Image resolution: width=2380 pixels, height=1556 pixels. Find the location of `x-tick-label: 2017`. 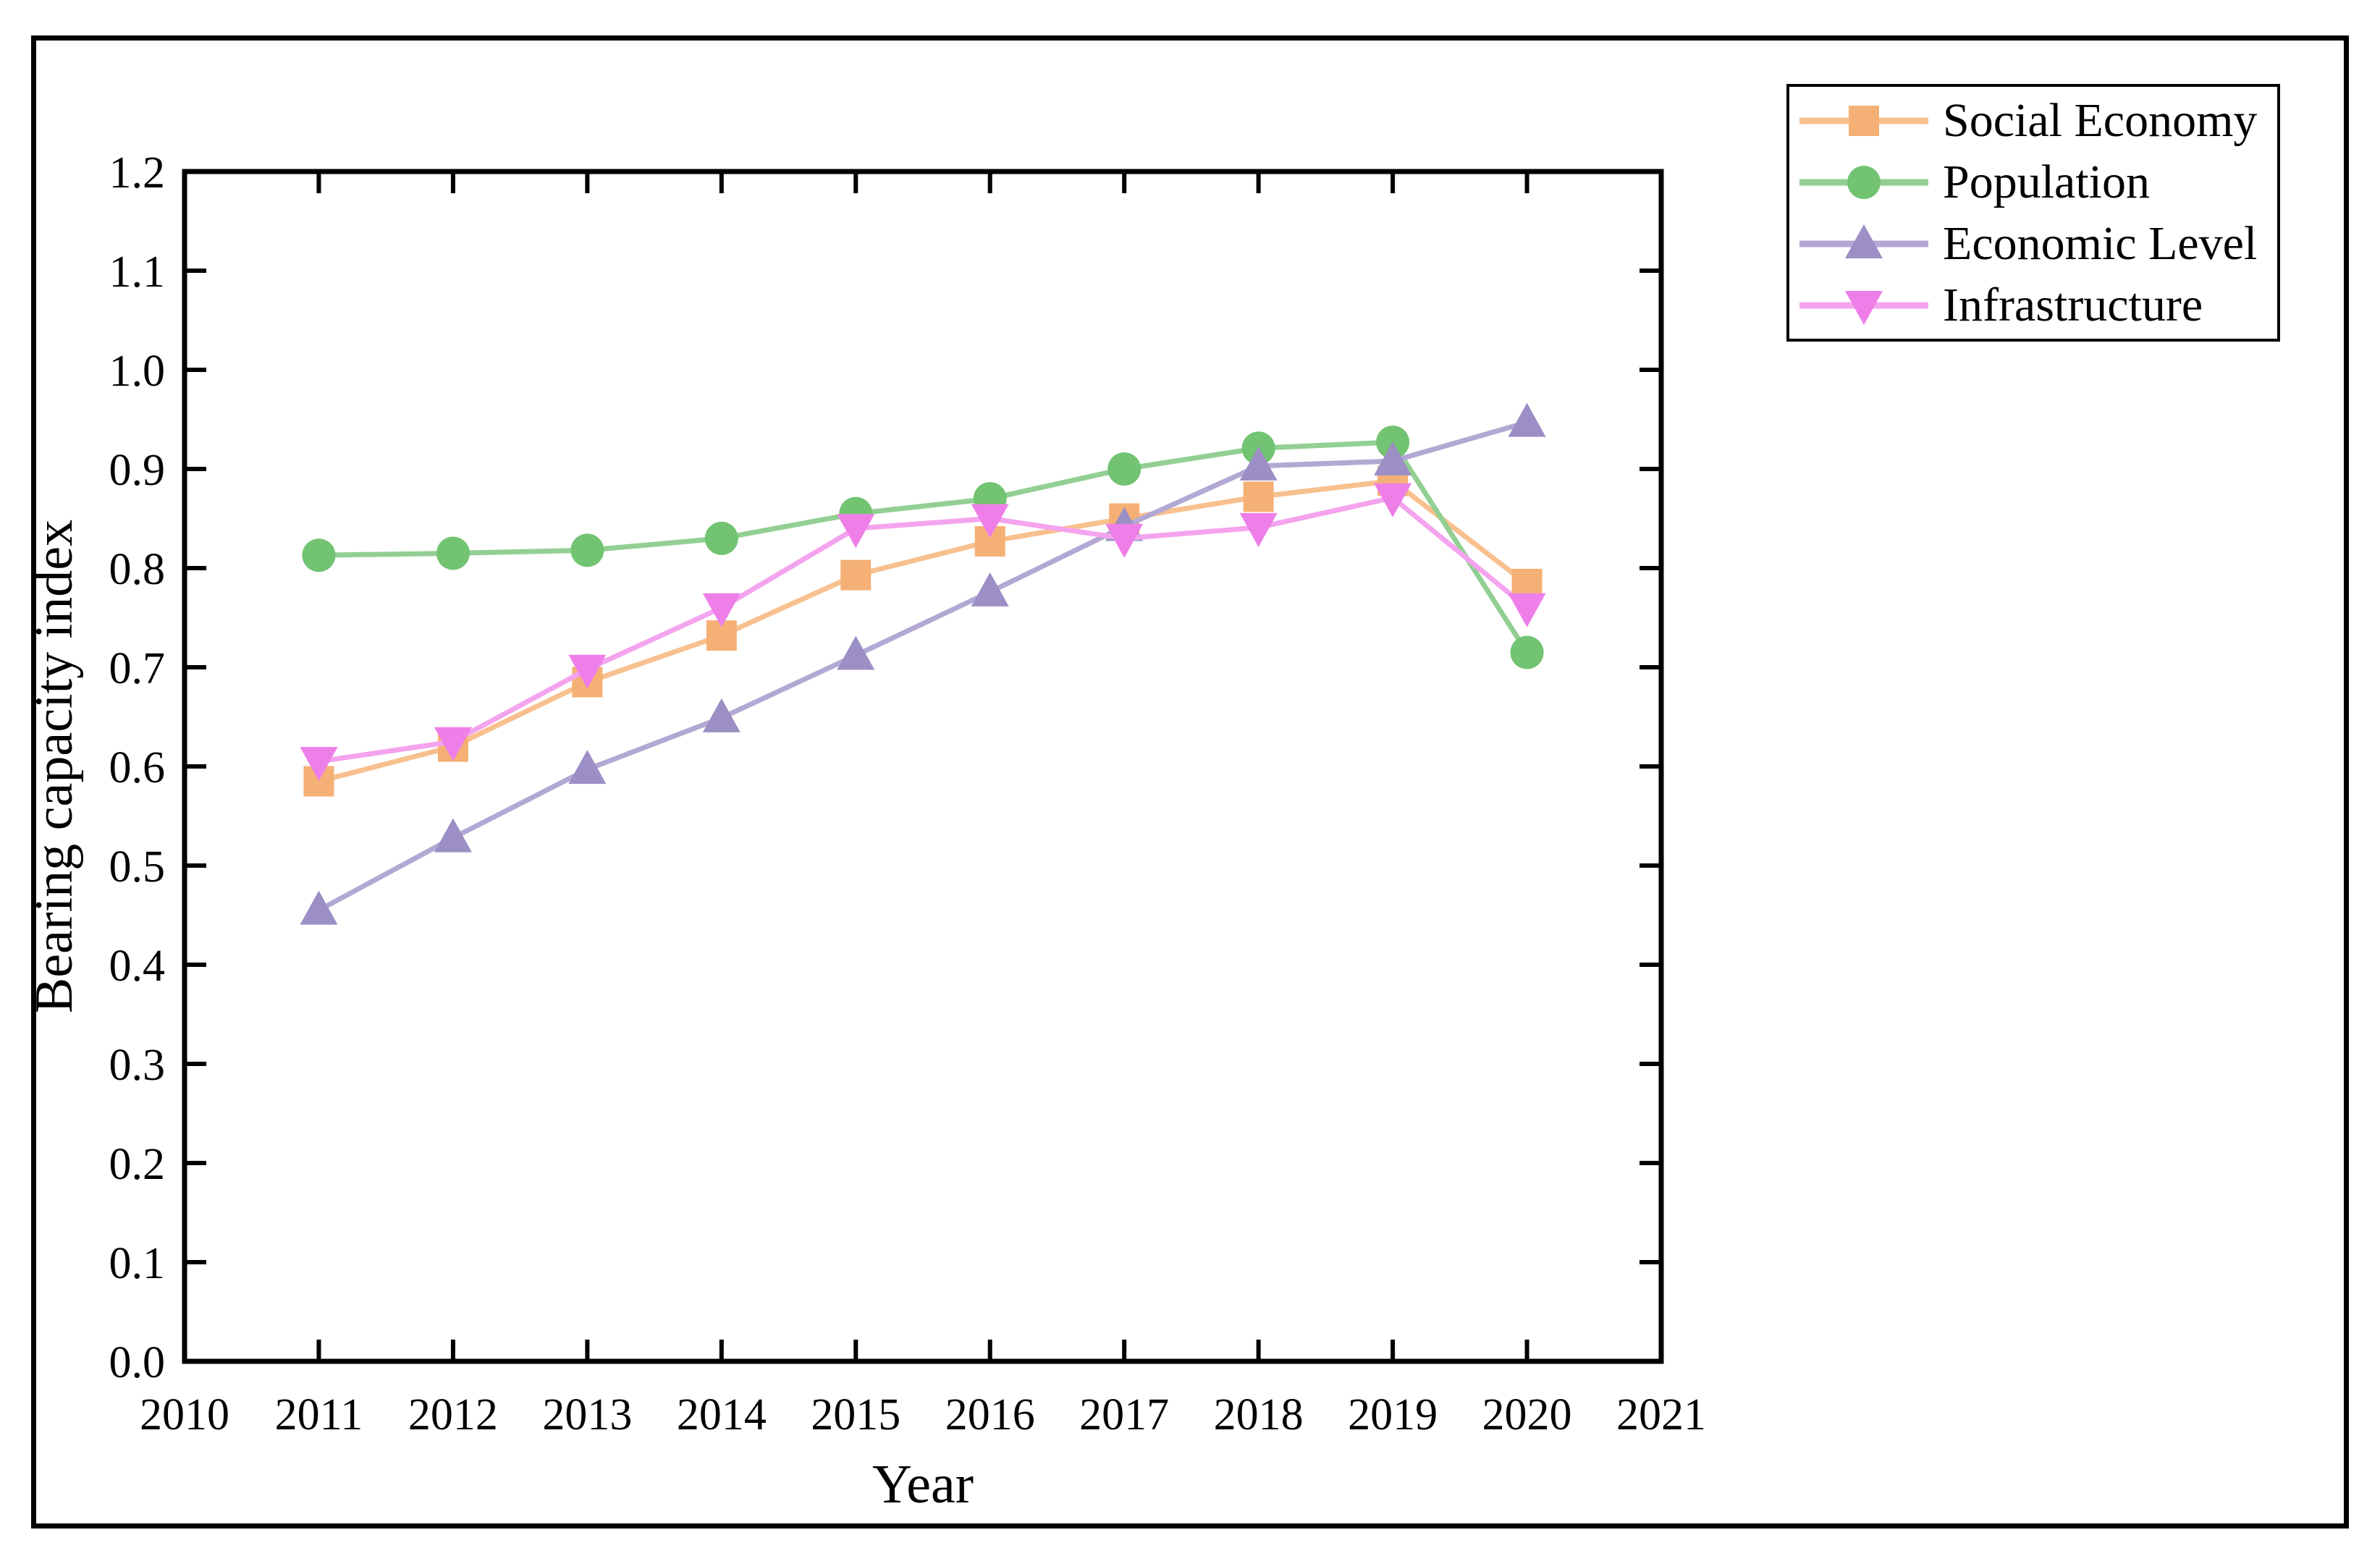

x-tick-label: 2017 is located at coordinates (1124, 1414).